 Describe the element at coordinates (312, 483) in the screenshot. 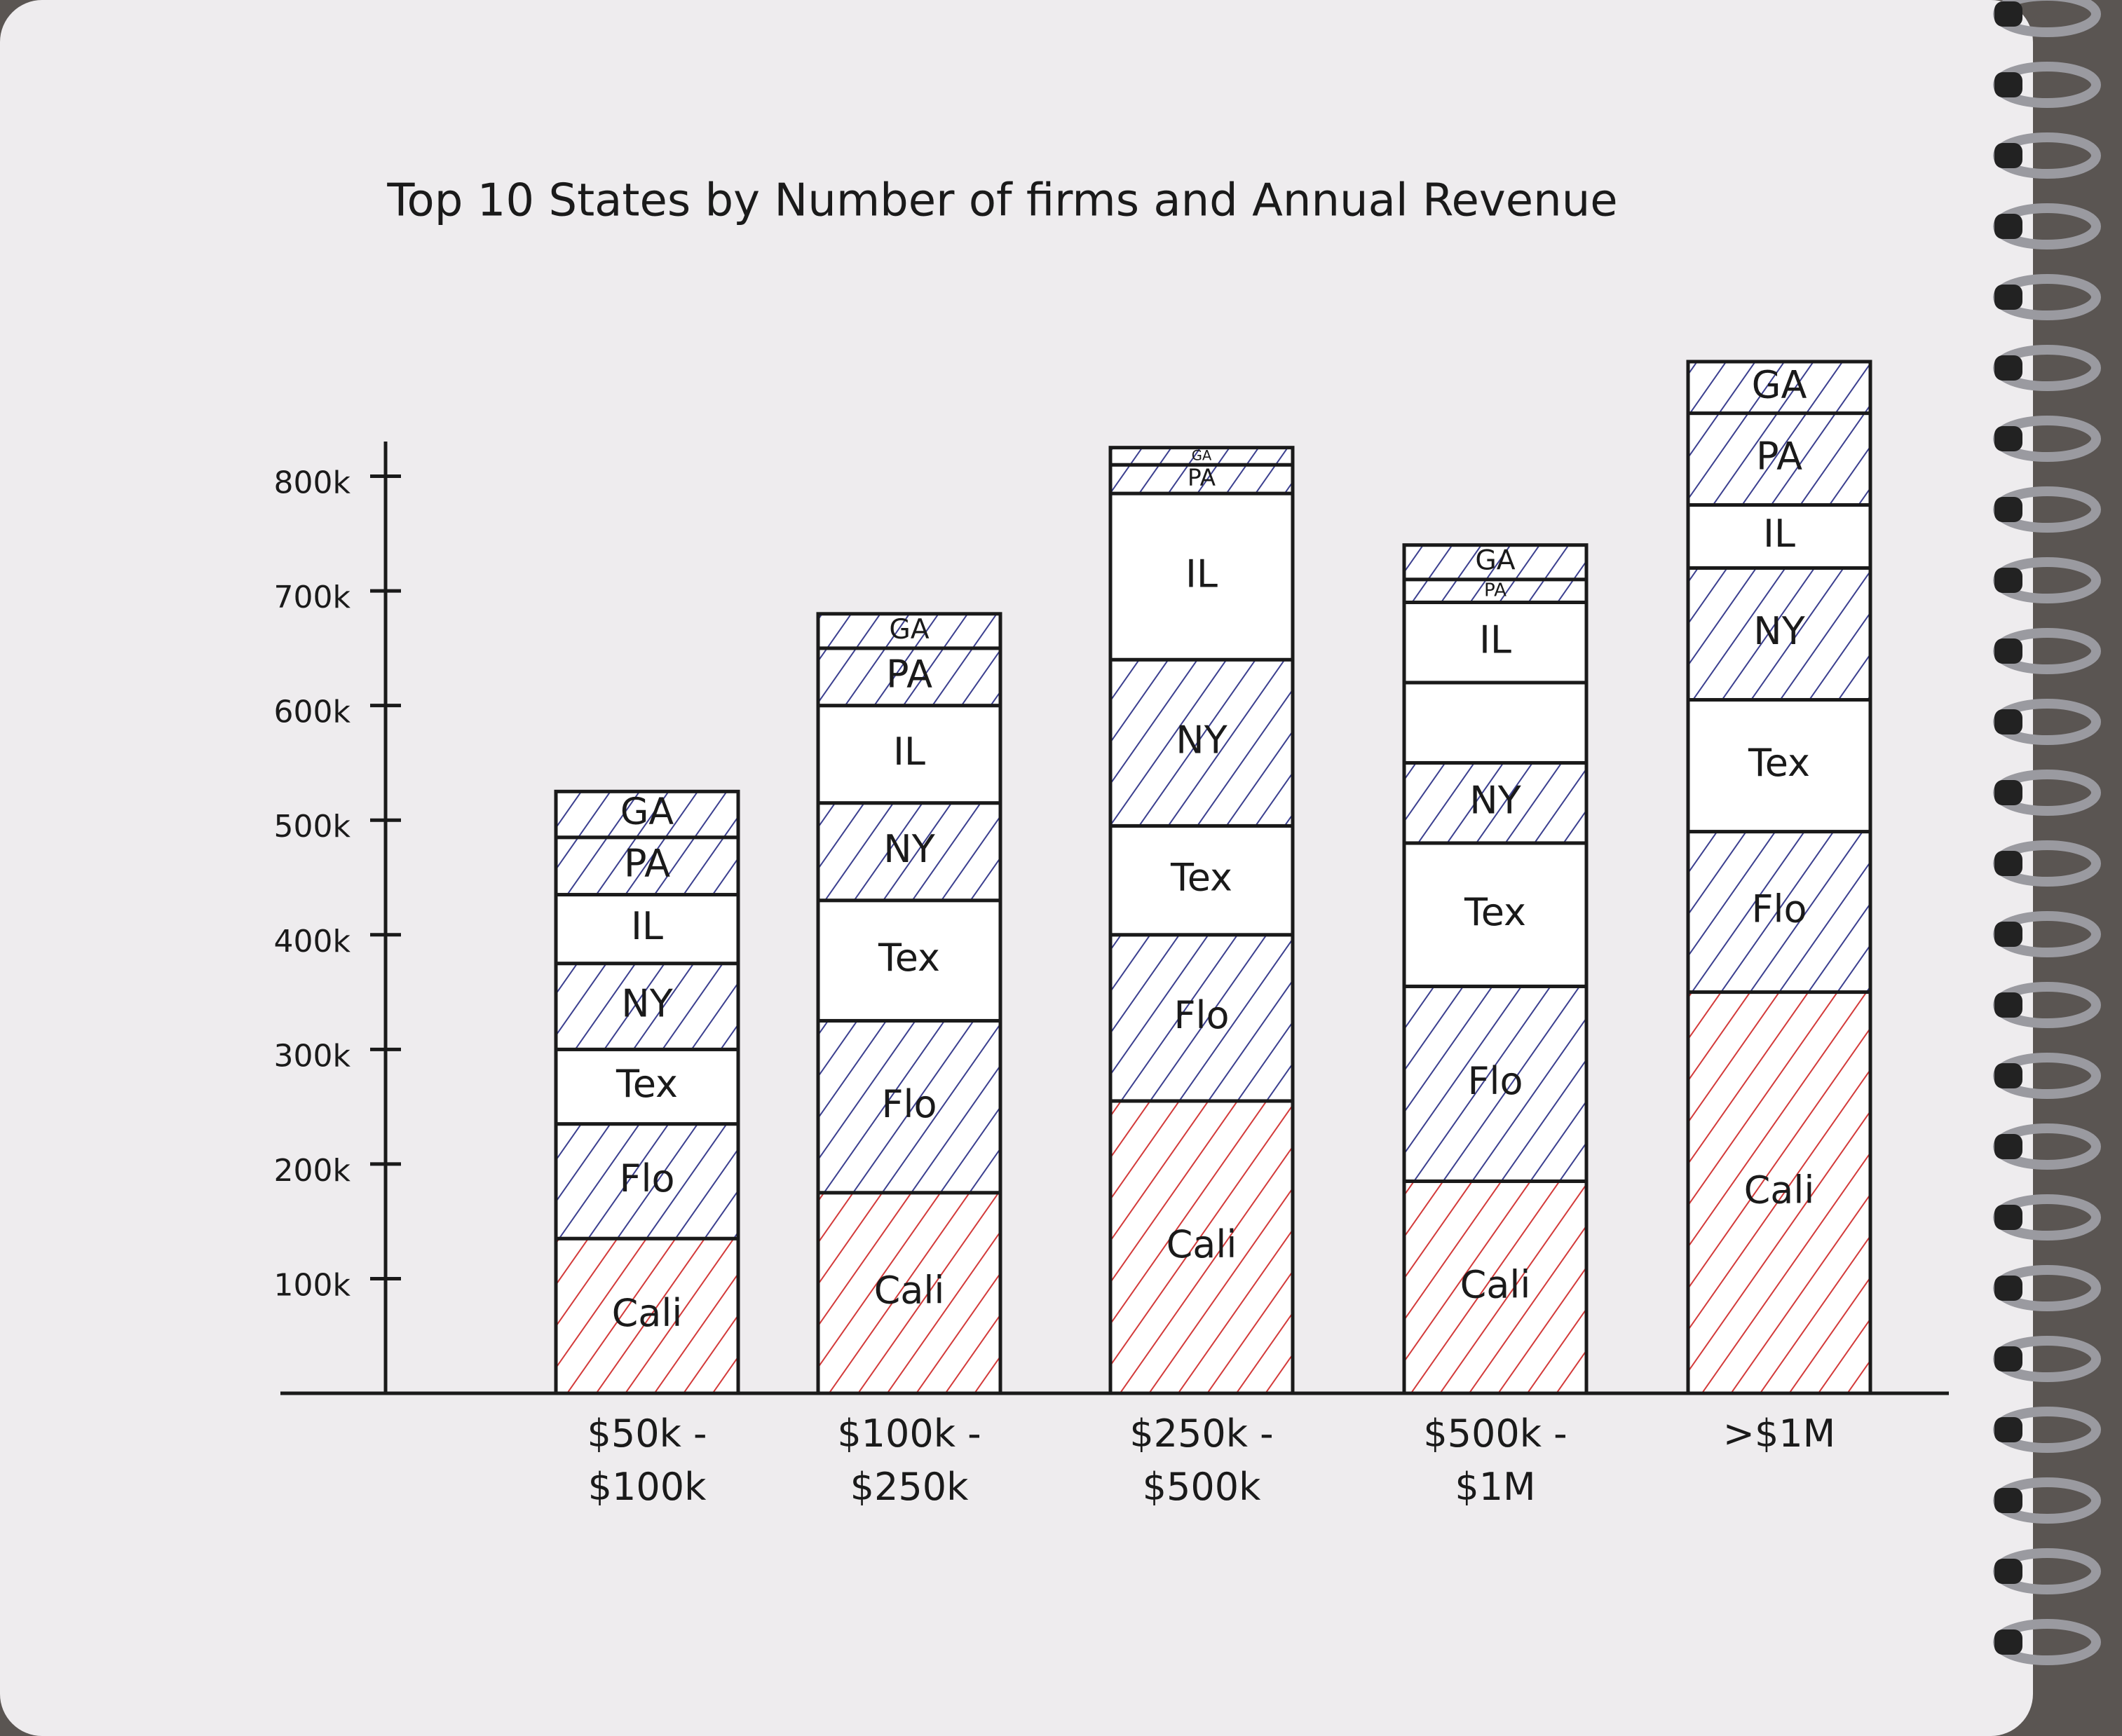

I see `y-tick-label: 800k` at that location.